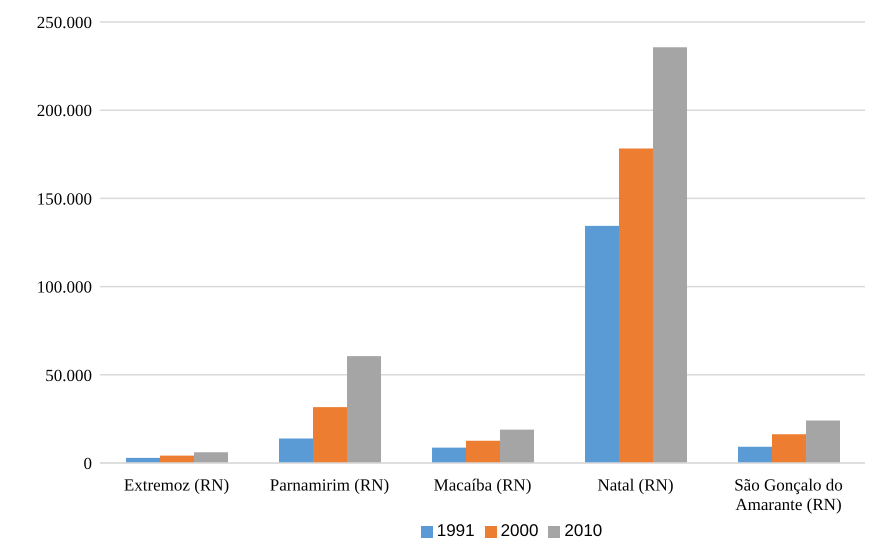  I want to click on y-tick-label: 0, so click(88, 464).